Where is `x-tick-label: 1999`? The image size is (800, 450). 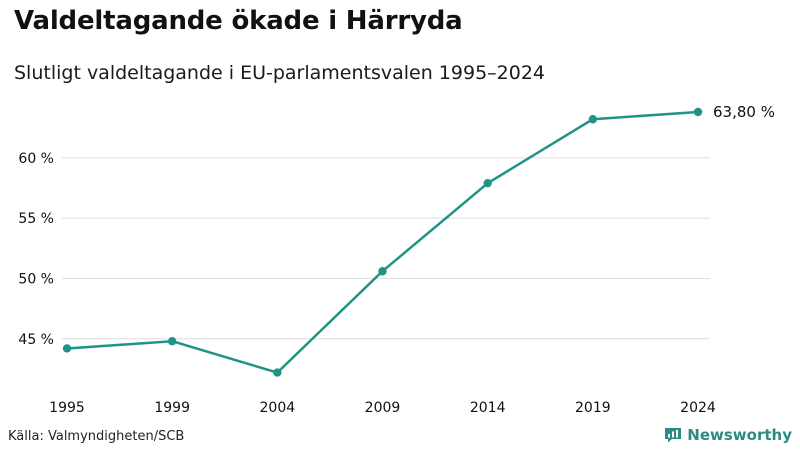 x-tick-label: 1999 is located at coordinates (172, 408).